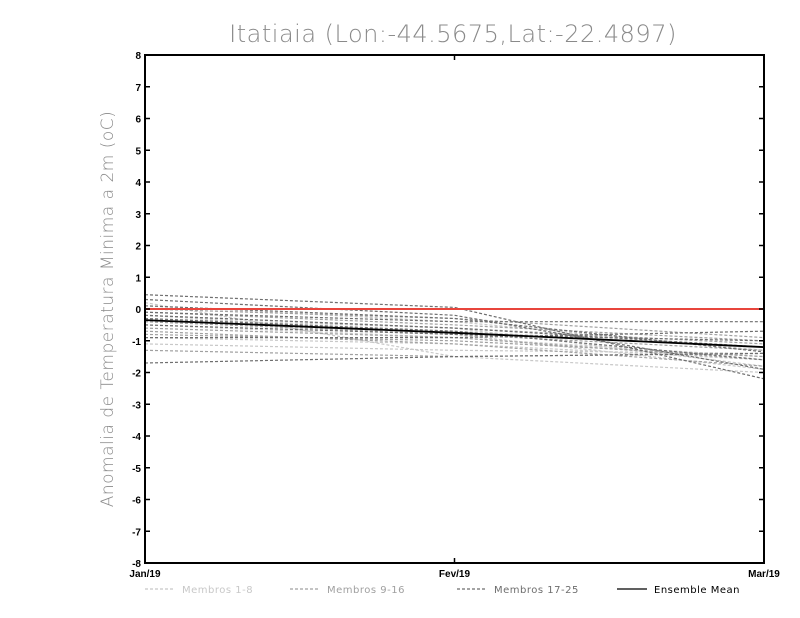  Describe the element at coordinates (697, 590) in the screenshot. I see `legend-label: Ensemble Mean` at that location.